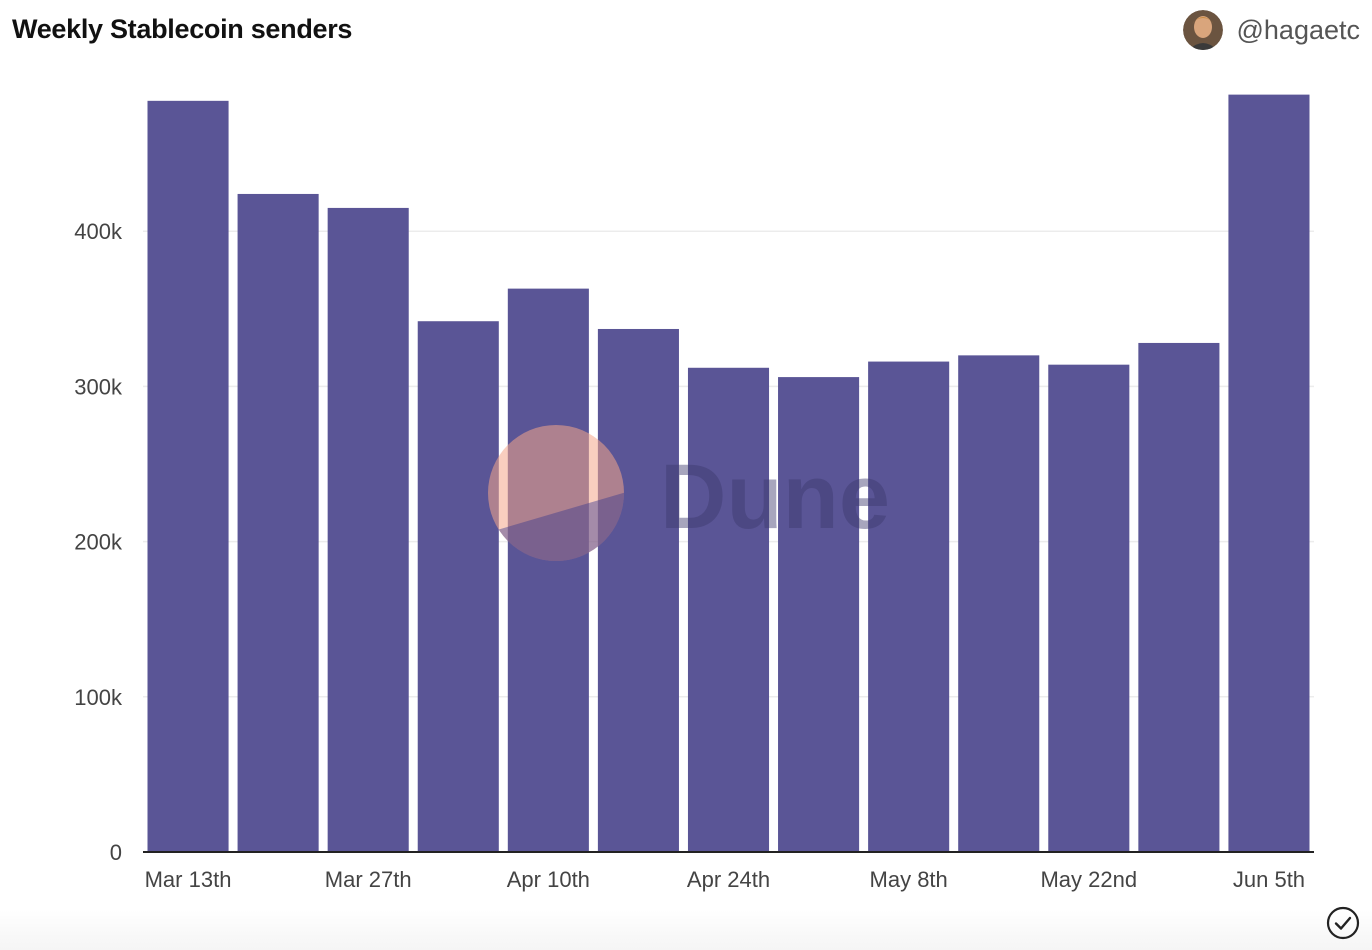  What do you see at coordinates (686, 930) in the screenshot?
I see `bottom-fade` at bounding box center [686, 930].